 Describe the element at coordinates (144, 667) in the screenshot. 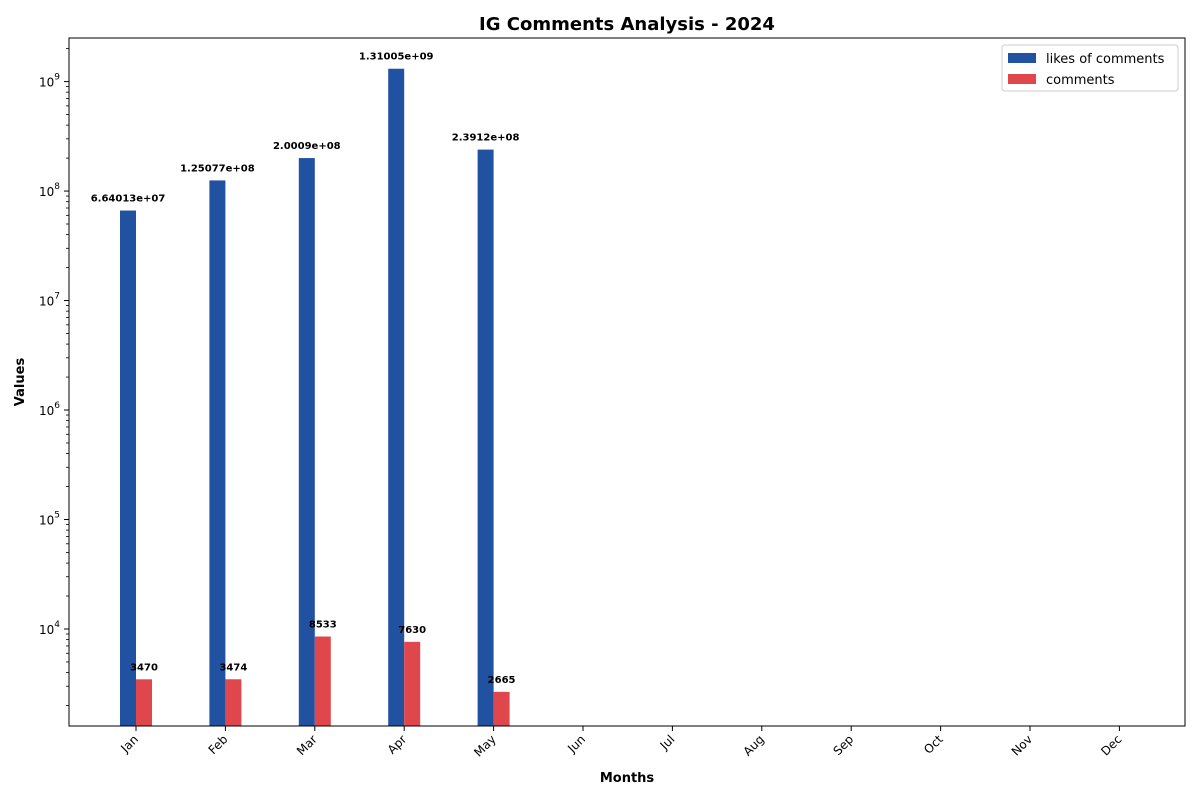

I see `bar-value-label: 3470` at that location.